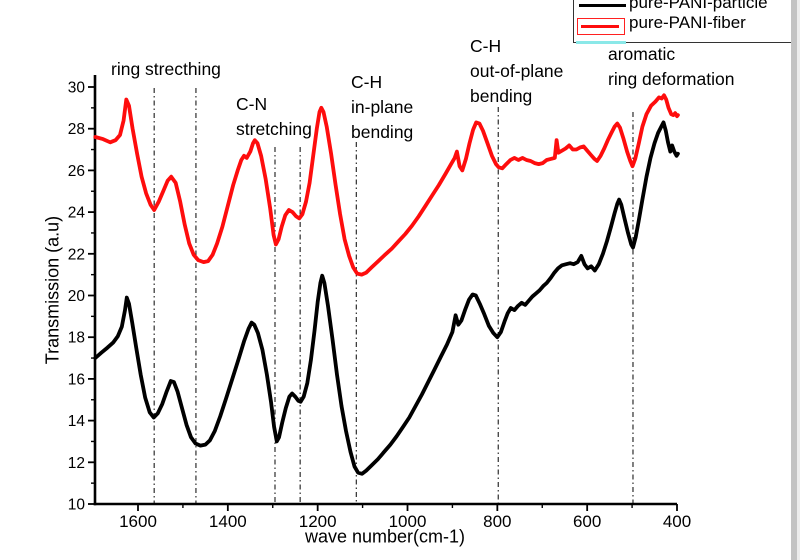 This screenshot has width=800, height=560. I want to click on y-tick-label: 10, so click(77, 505).